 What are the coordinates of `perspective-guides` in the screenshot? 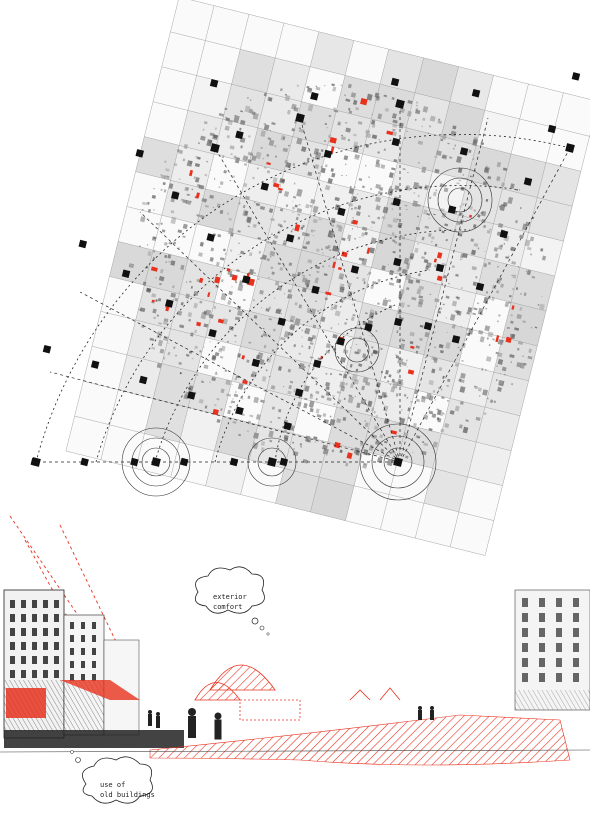 It's located at (65, 583).